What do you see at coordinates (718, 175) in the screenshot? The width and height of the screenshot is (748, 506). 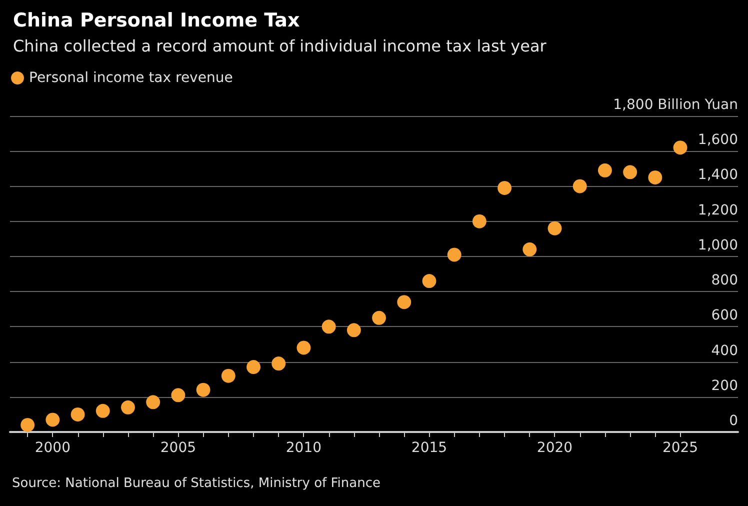 I see `y-tick-label: 1,400` at bounding box center [718, 175].